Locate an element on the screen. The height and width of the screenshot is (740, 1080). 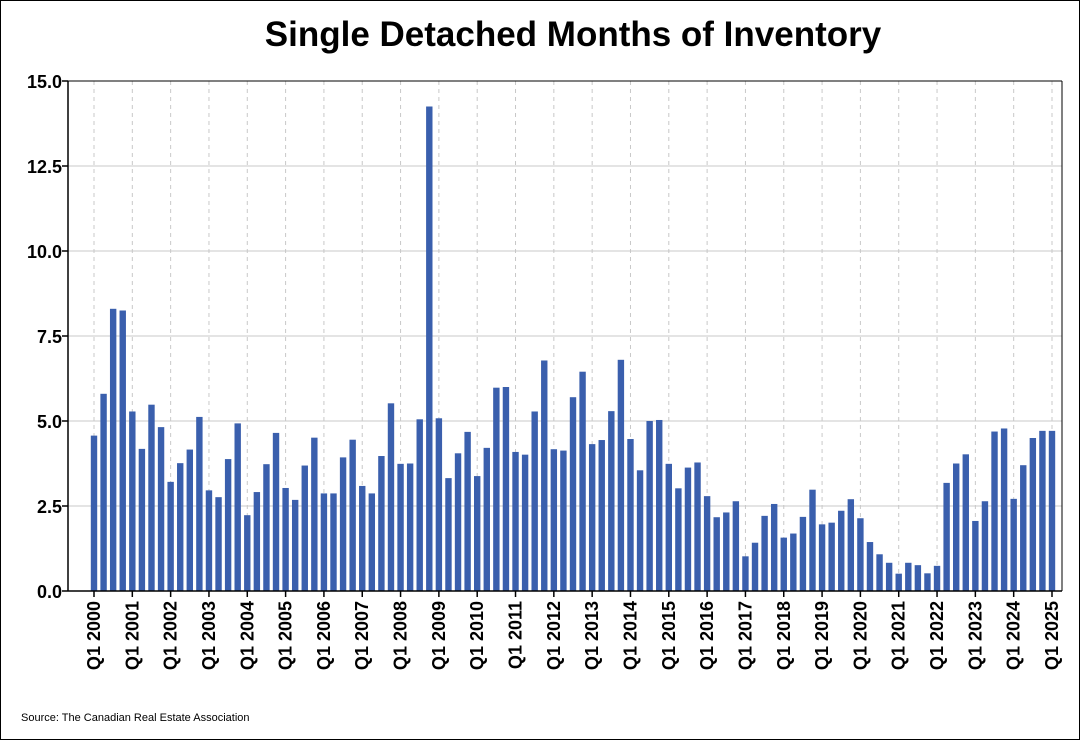
x-tick-label: Q1 2024 is located at coordinates (1014, 635).